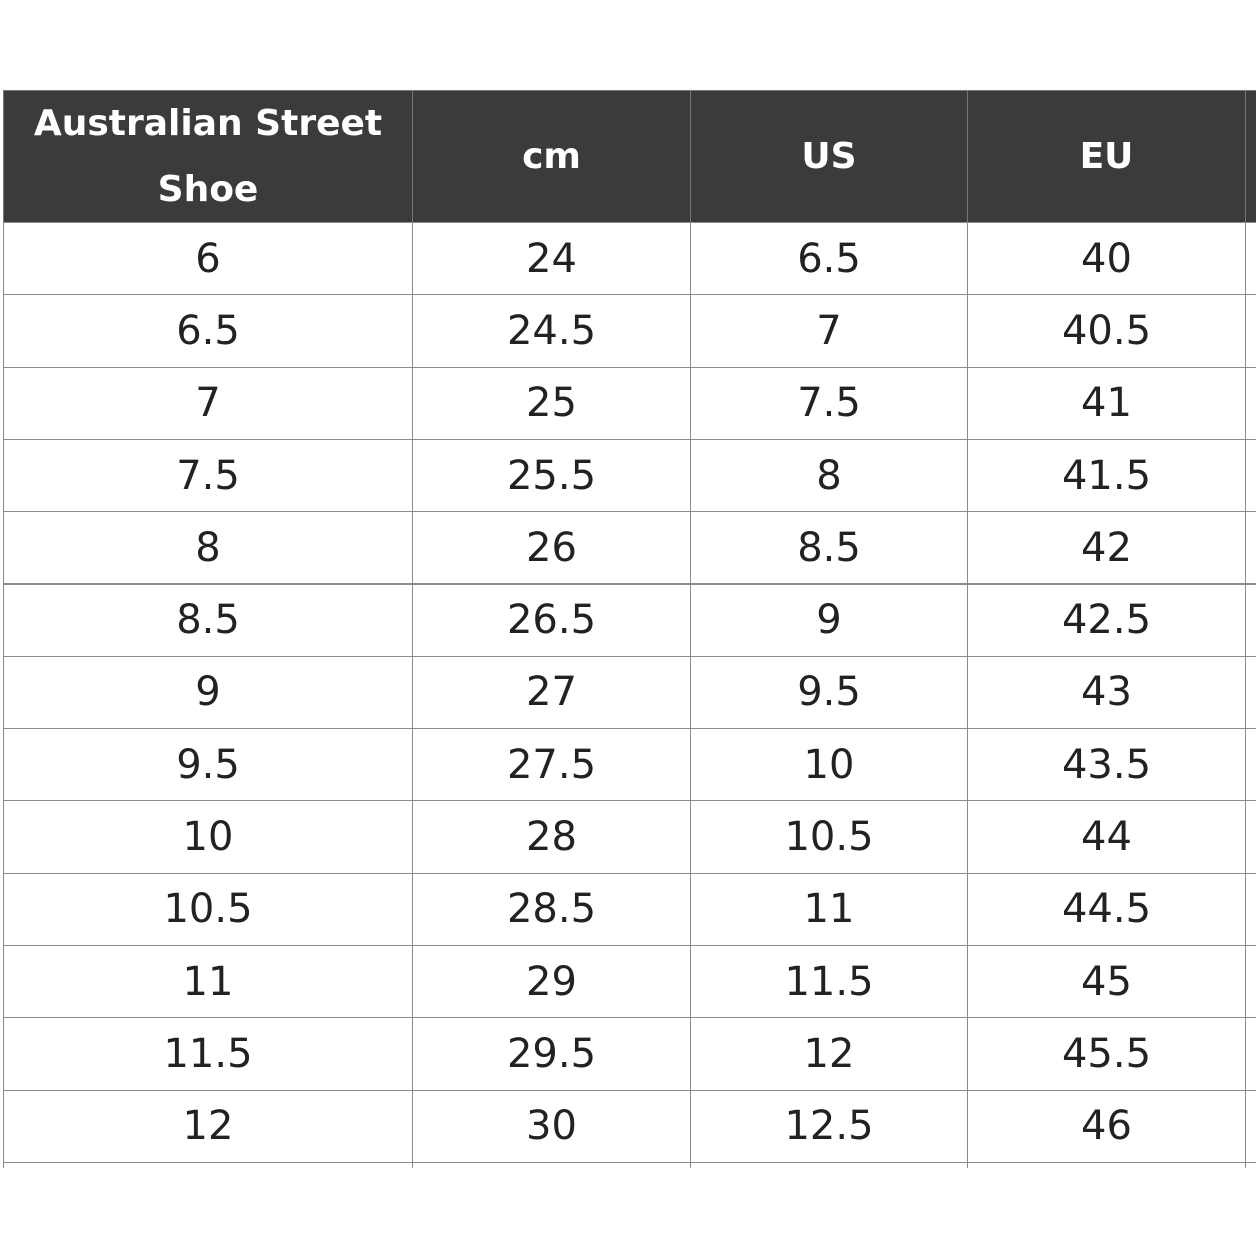 The image size is (1256, 1256). I want to click on table-cell: 25, so click(551, 403).